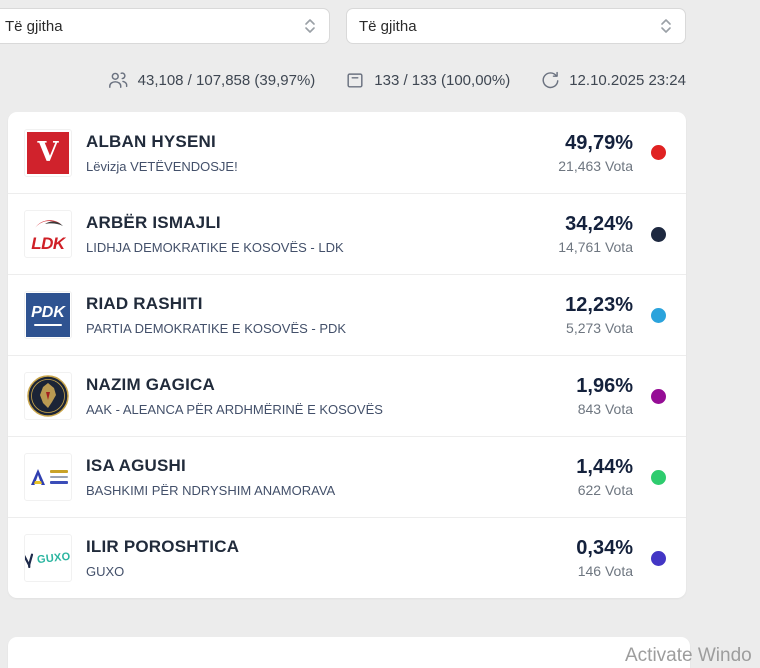 Image resolution: width=760 pixels, height=668 pixels. Describe the element at coordinates (153, 222) in the screenshot. I see `candidate-name: ARBËR ISMAJLI` at that location.